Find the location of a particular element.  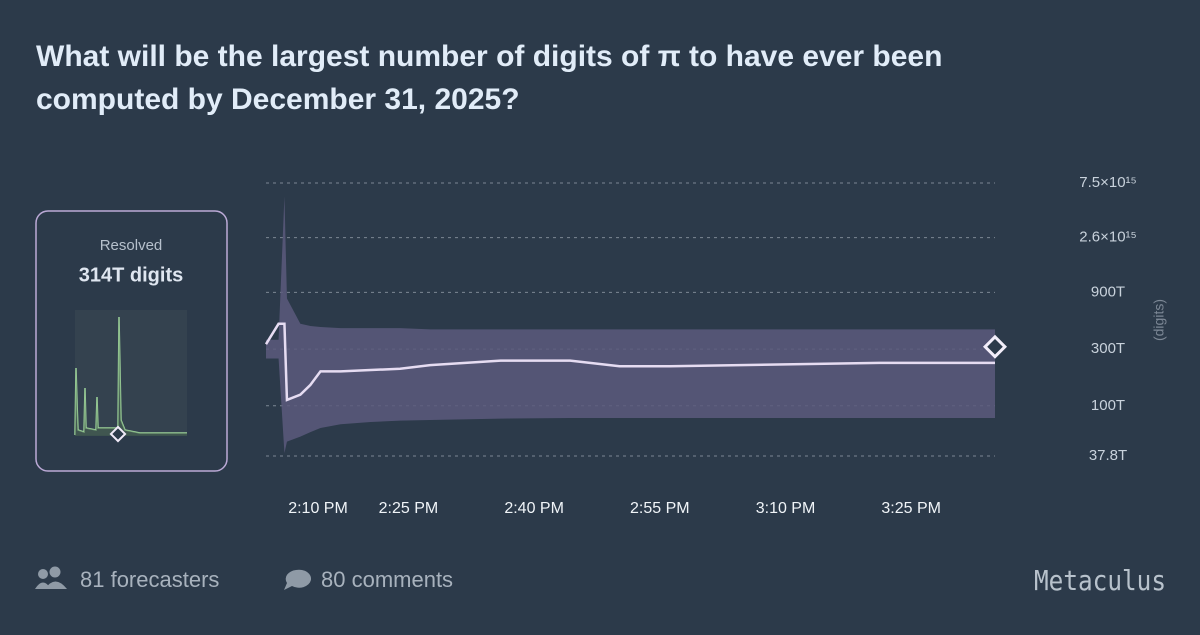

resolution-box is located at coordinates (131, 341).